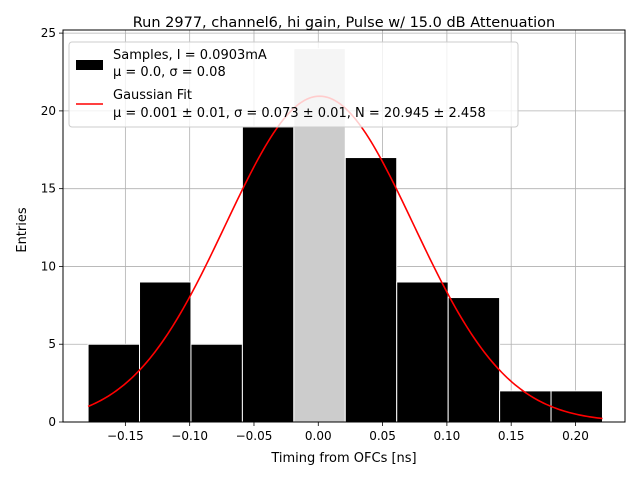 The image size is (640, 480). I want to click on legend-fit-line1: Gaussian Fit, so click(152, 95).